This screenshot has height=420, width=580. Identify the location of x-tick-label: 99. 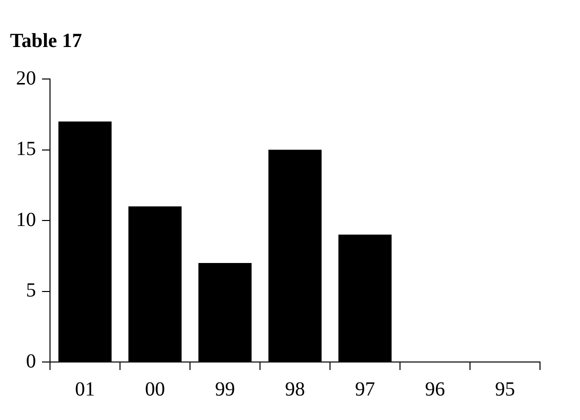
(225, 389).